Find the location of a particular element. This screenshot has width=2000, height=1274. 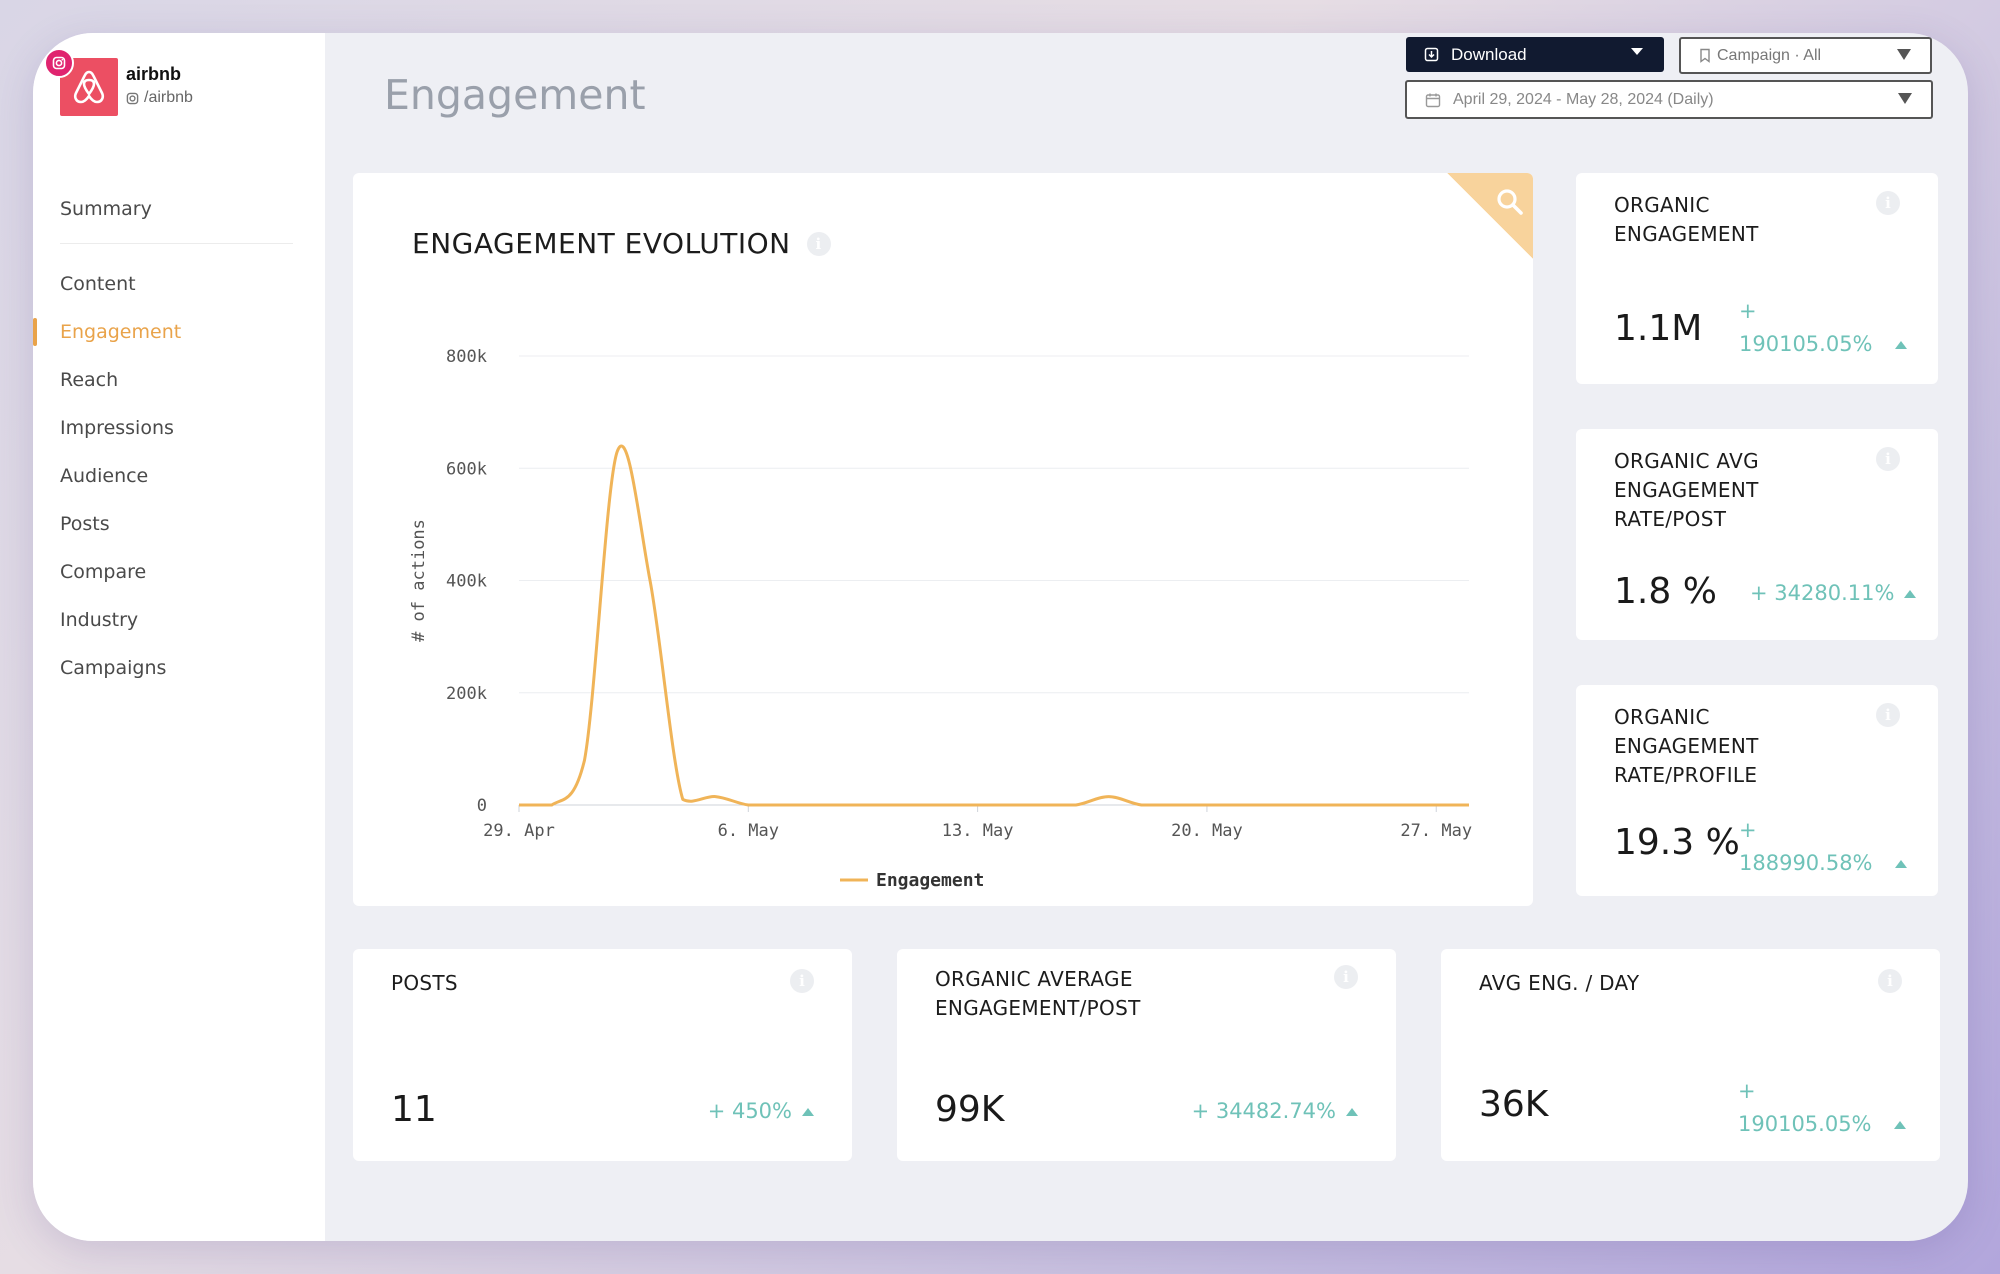

kpi-delta-value: + 34482.74% is located at coordinates (1263, 1111).